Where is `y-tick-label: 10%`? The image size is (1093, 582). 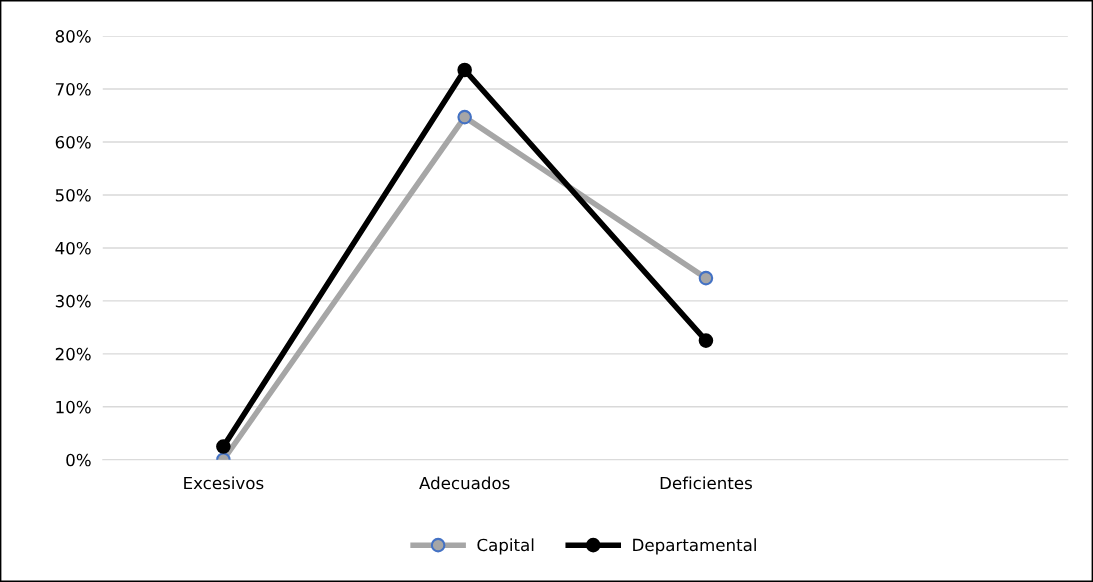
y-tick-label: 10% is located at coordinates (73, 407).